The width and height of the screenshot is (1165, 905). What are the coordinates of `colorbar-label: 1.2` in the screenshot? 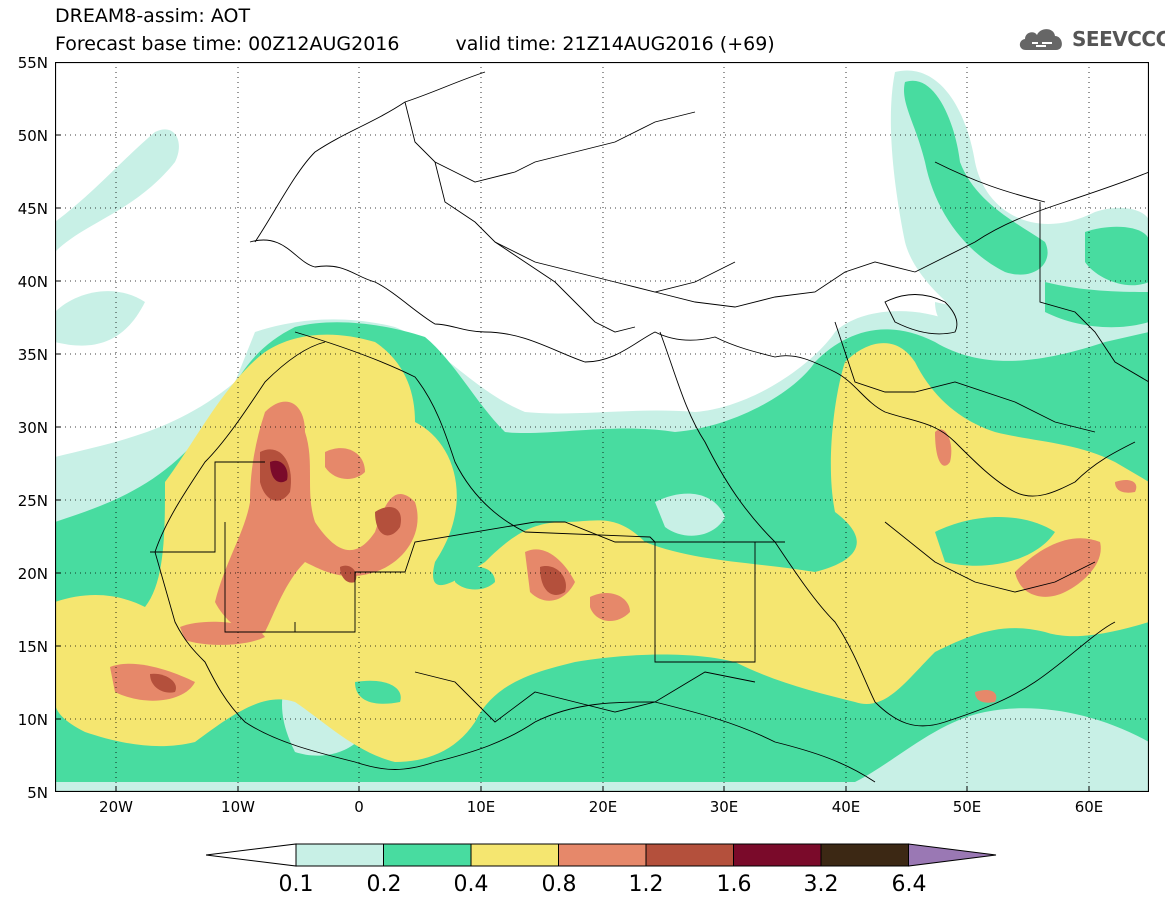 It's located at (646, 884).